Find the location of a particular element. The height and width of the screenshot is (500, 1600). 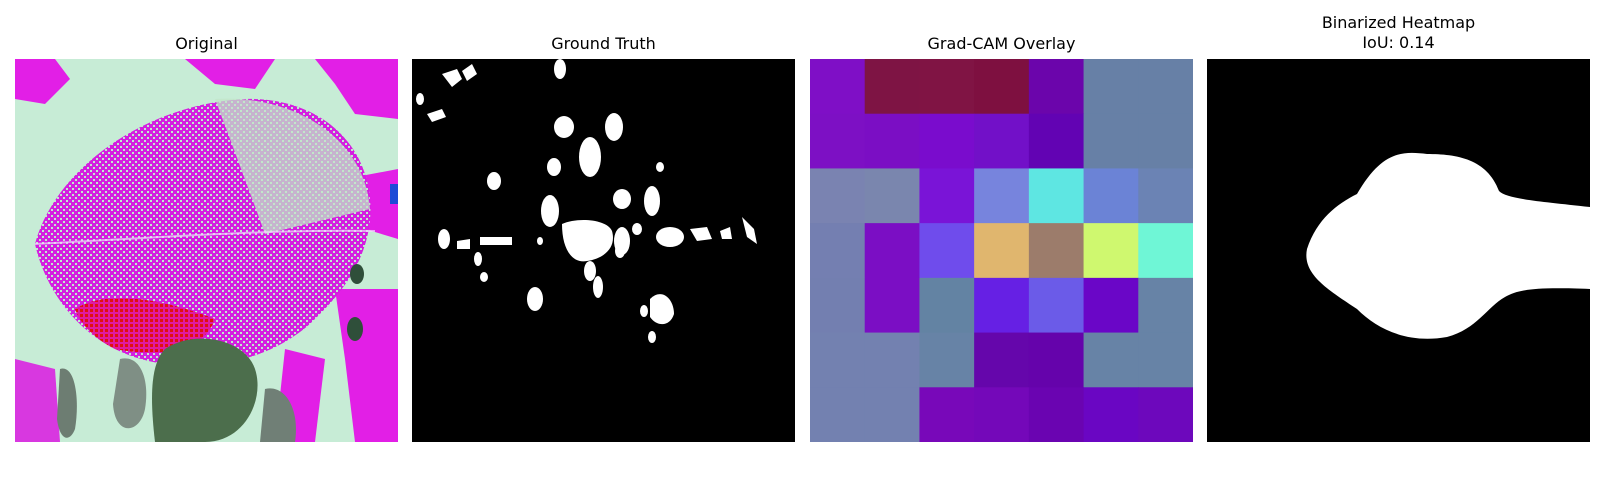

iou-score: IoU: 0.14 is located at coordinates (1398, 42).